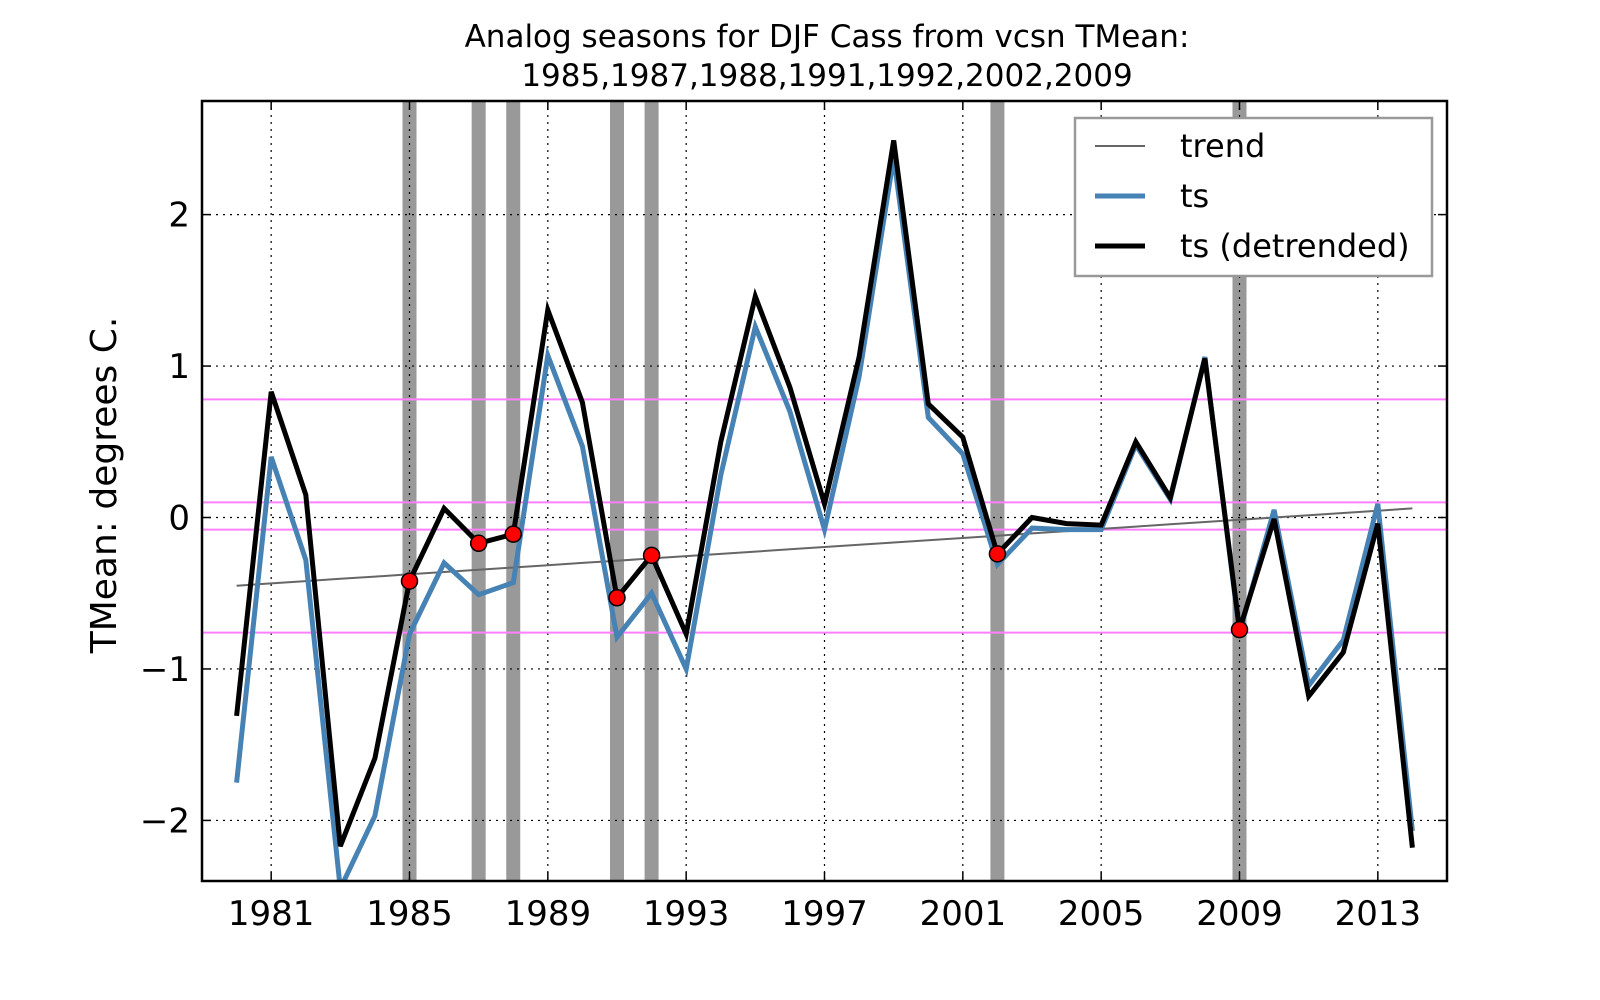 Image resolution: width=1600 pixels, height=1000 pixels. Describe the element at coordinates (1194, 196) in the screenshot. I see `legend-label-ts: ts` at that location.